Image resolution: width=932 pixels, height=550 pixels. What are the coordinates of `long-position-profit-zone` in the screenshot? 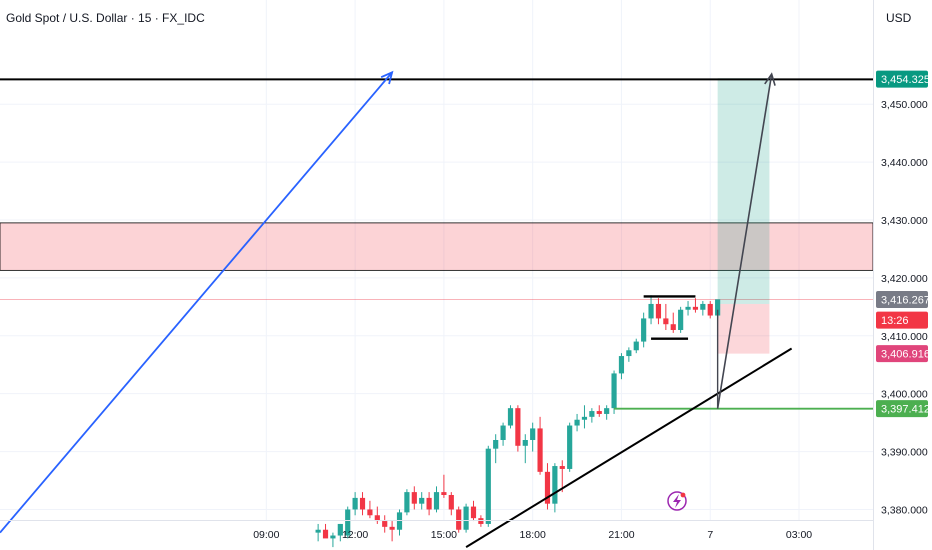 It's located at (743, 191).